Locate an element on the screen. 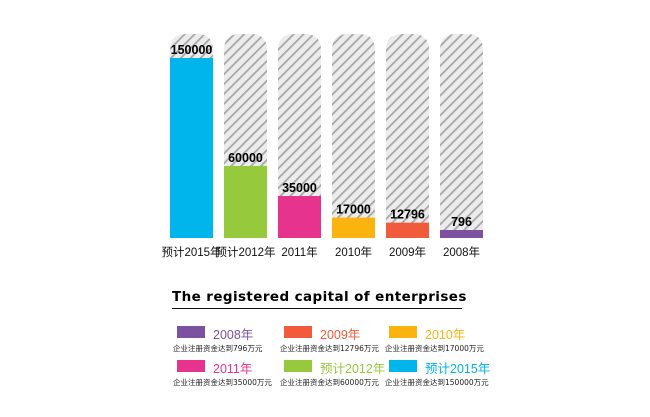 Image resolution: width=650 pixels, height=417 pixels. bar-group: 12796 2009年 is located at coordinates (407, 146).